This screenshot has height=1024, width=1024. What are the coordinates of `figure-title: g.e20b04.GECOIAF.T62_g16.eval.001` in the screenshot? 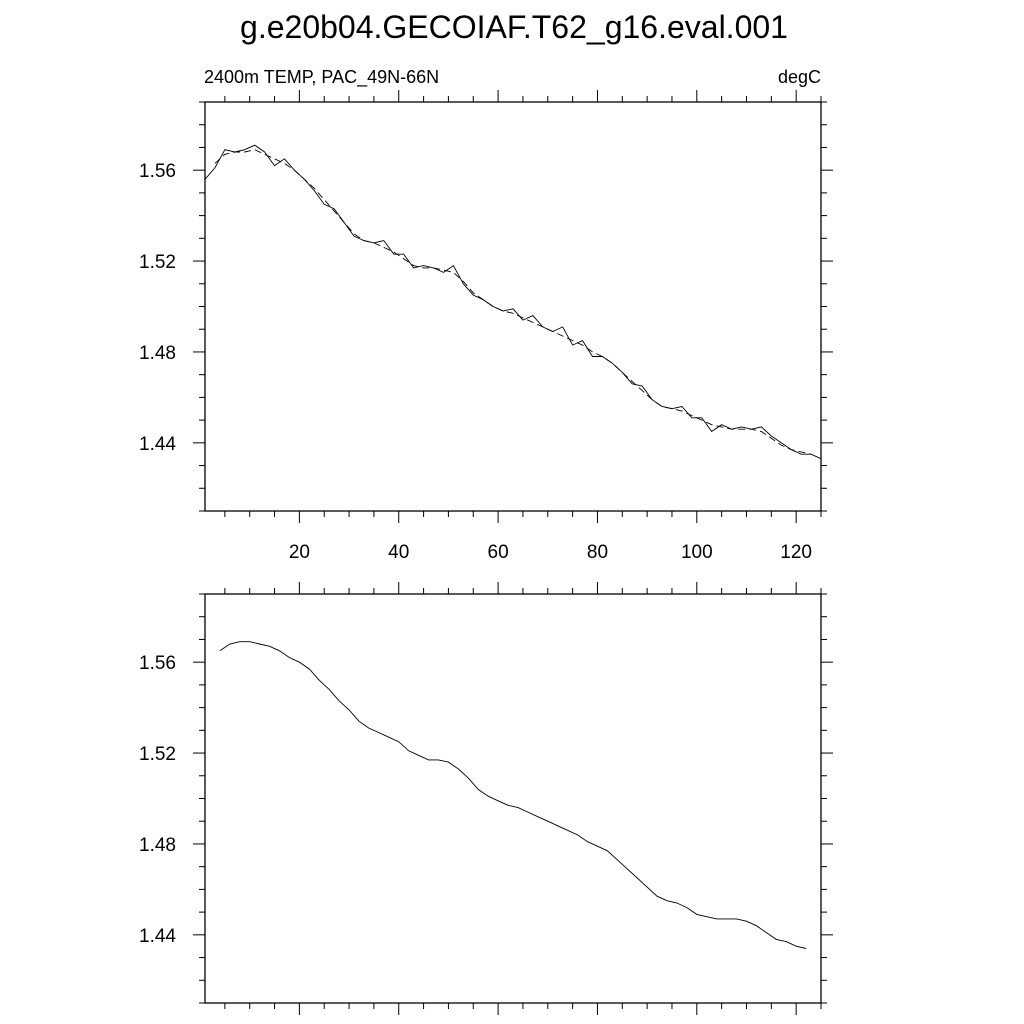 It's located at (514, 27).